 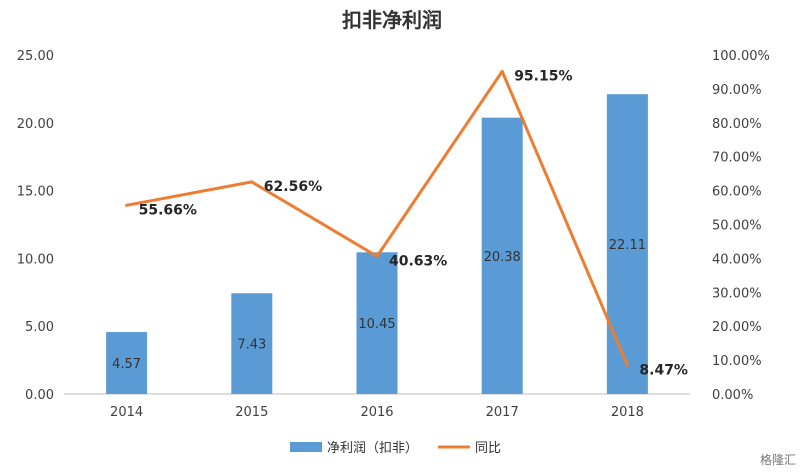 I want to click on bar-data-label: 10.45, so click(x=376, y=324).